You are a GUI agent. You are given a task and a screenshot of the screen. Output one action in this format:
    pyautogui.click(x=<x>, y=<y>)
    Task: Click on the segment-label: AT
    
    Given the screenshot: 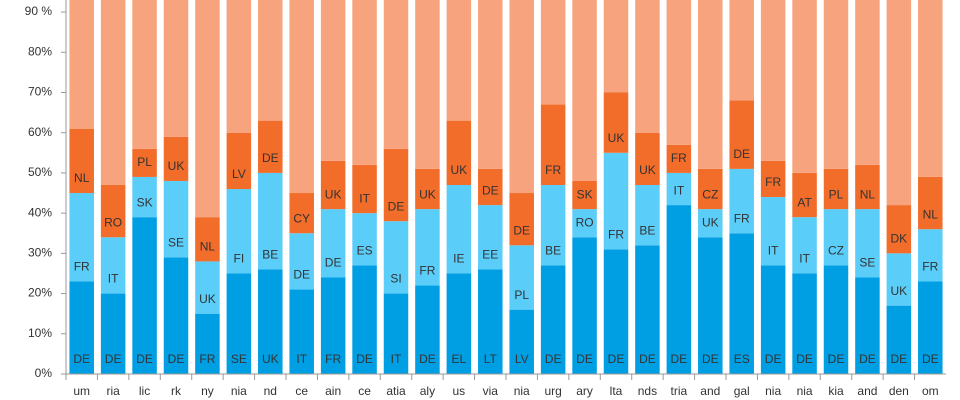 What is the action you would take?
    pyautogui.click(x=804, y=202)
    